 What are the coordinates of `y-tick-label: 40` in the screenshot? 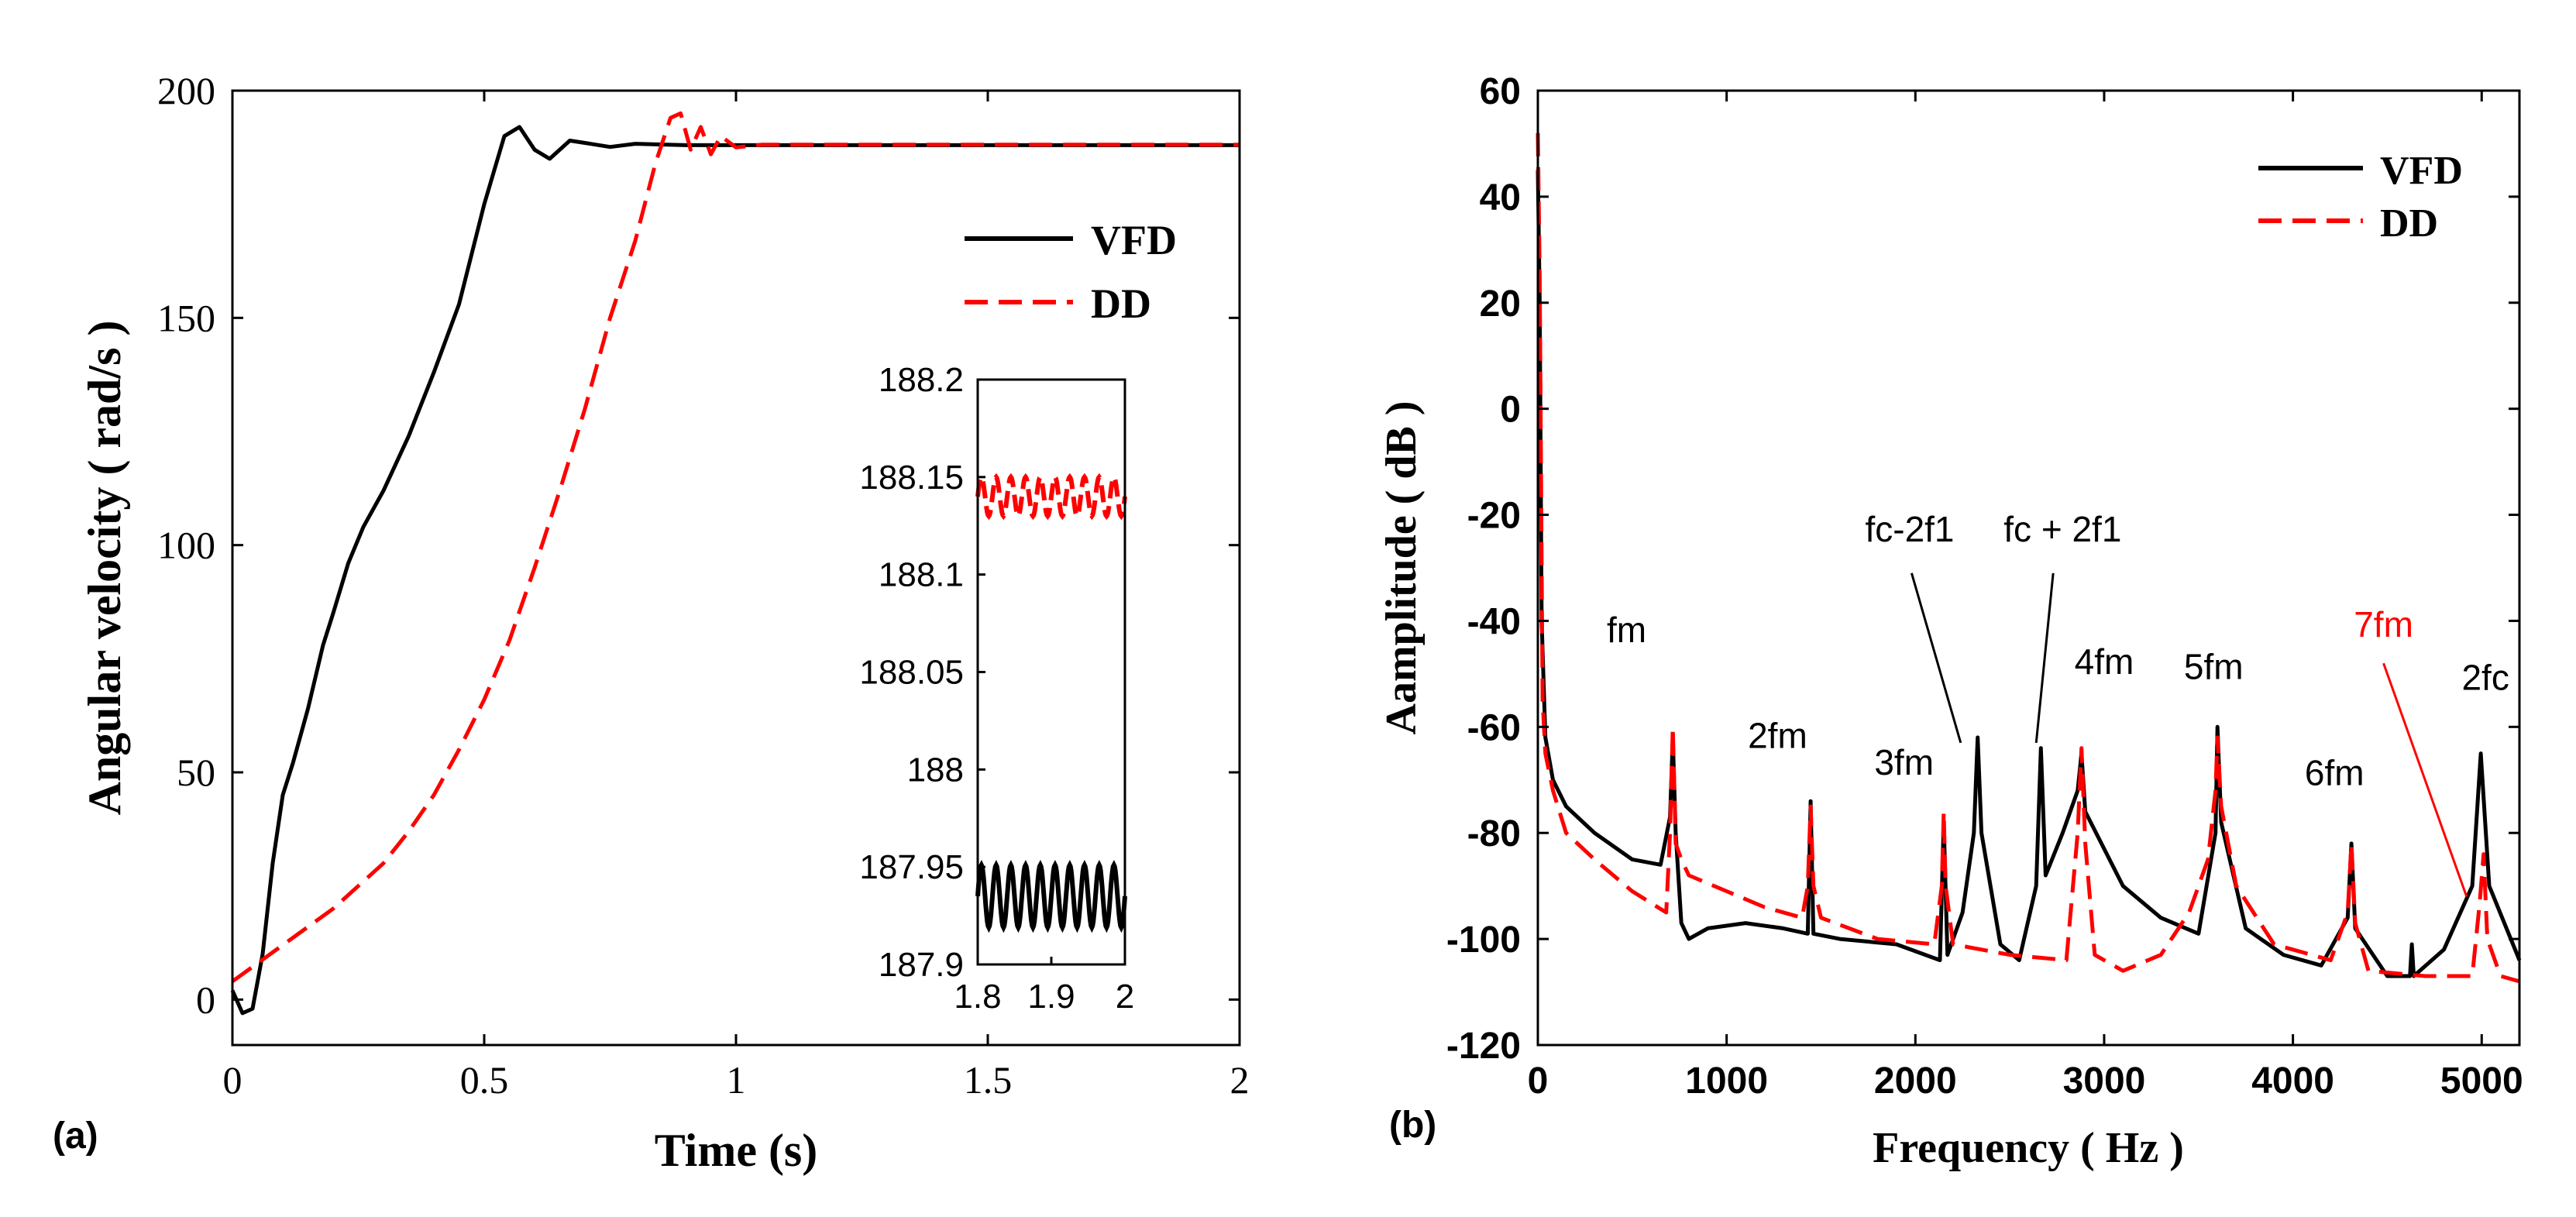 It's located at (1500, 197).